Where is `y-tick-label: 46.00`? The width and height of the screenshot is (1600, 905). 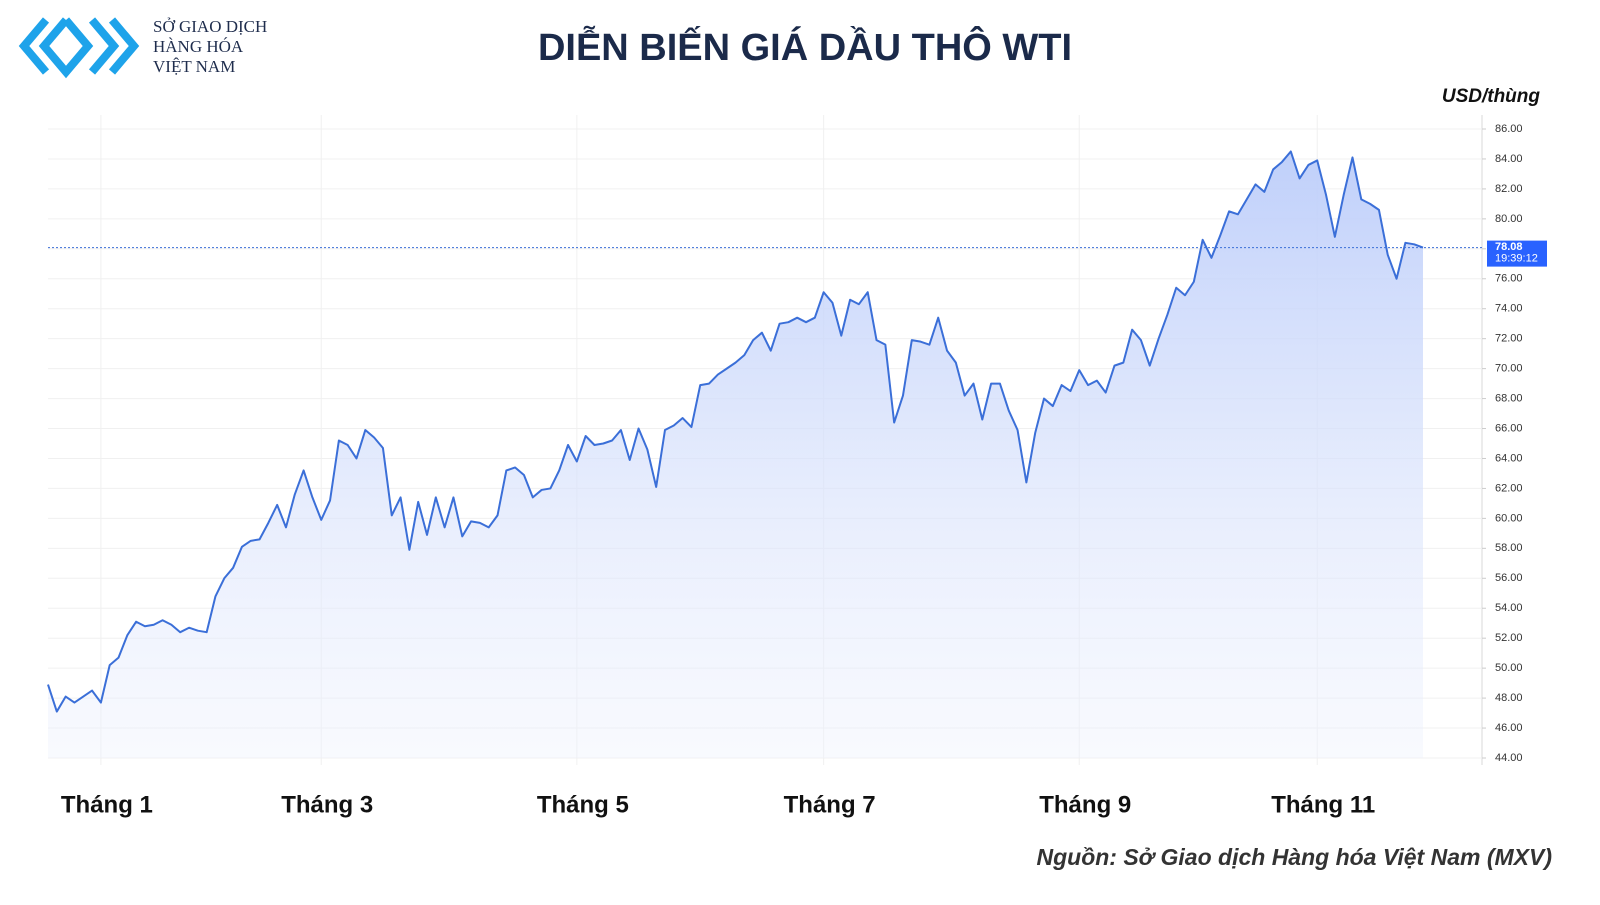
y-tick-label: 46.00 is located at coordinates (1509, 728).